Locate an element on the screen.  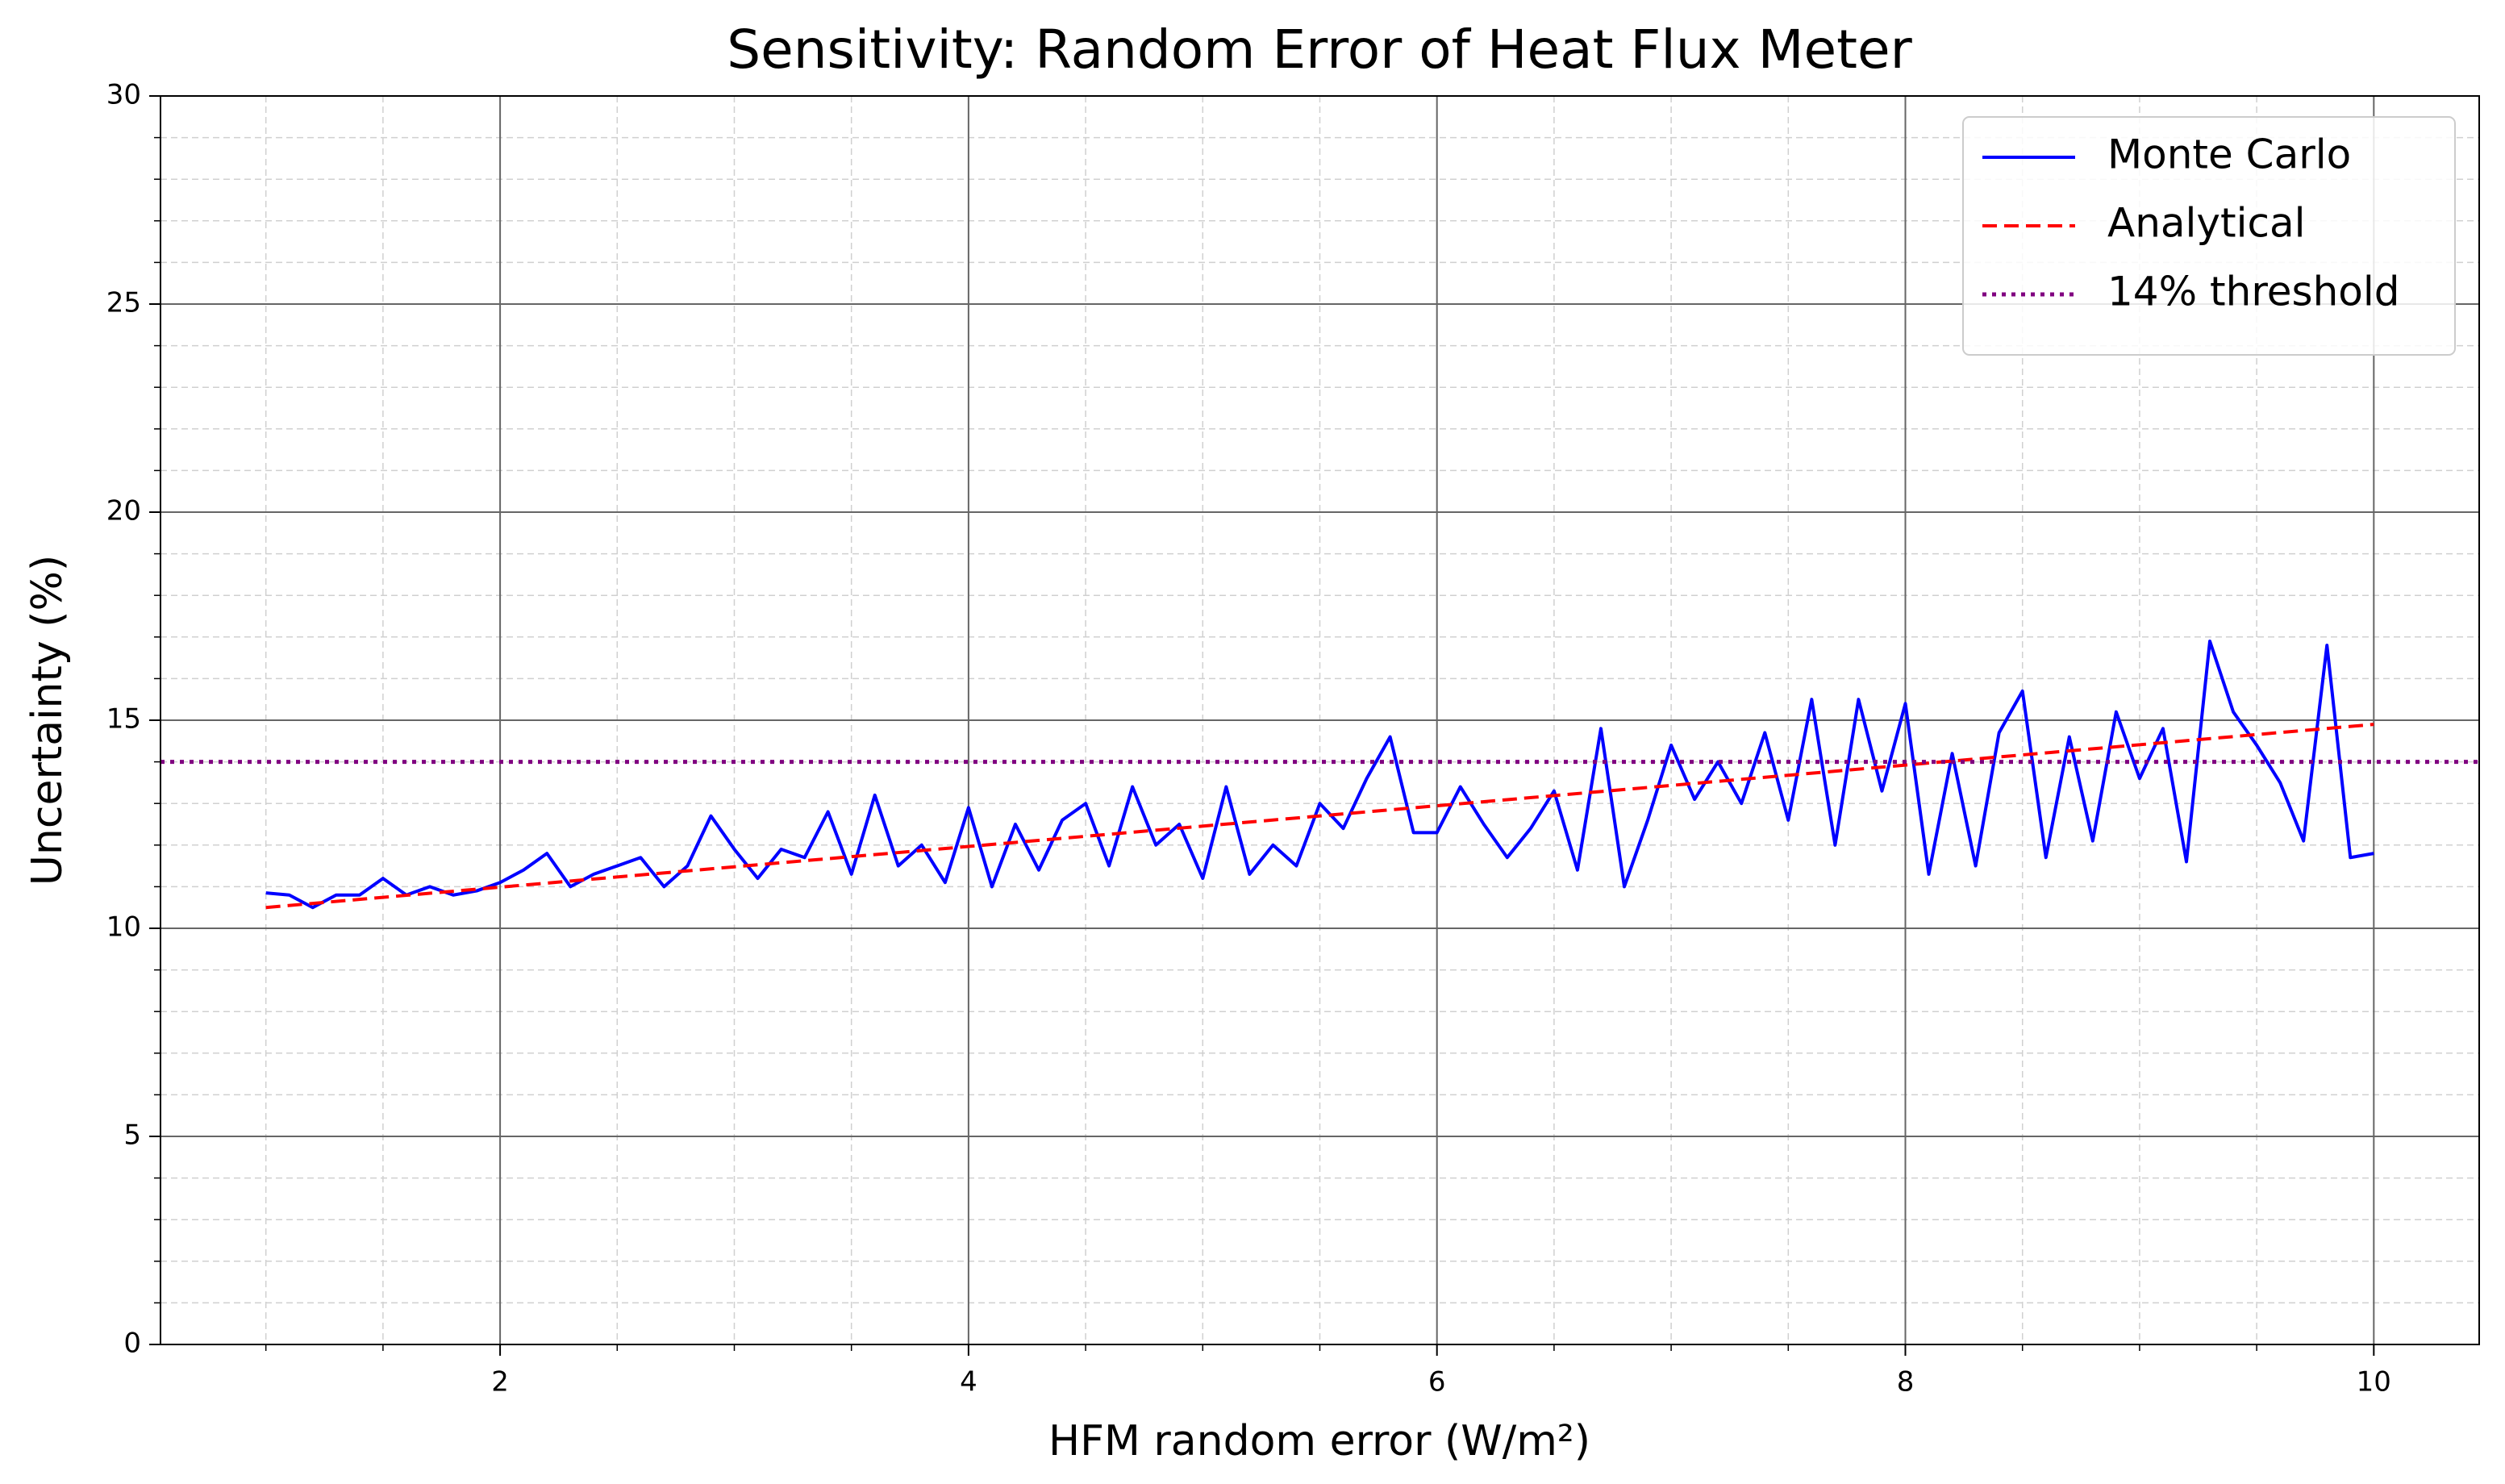
x-tick-label: 2 is located at coordinates (500, 1382).